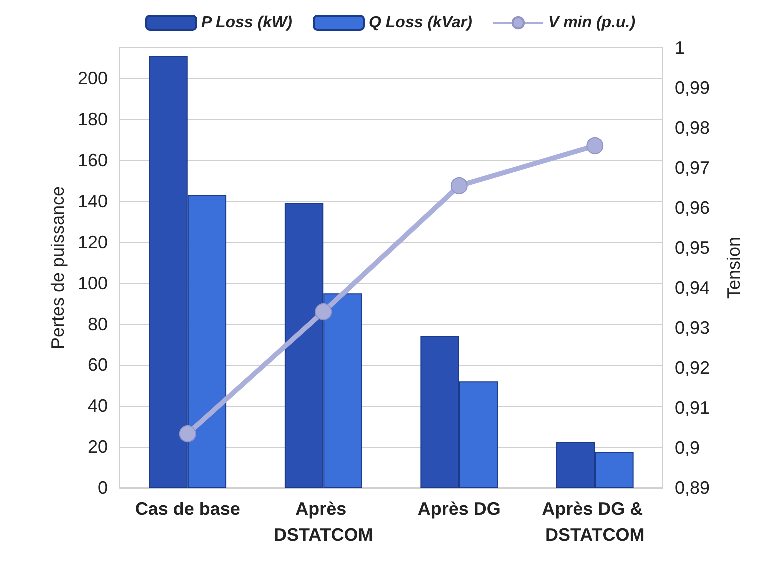 This screenshot has height=574, width=781. I want to click on legend-label: P Loss (kW), so click(246, 23).